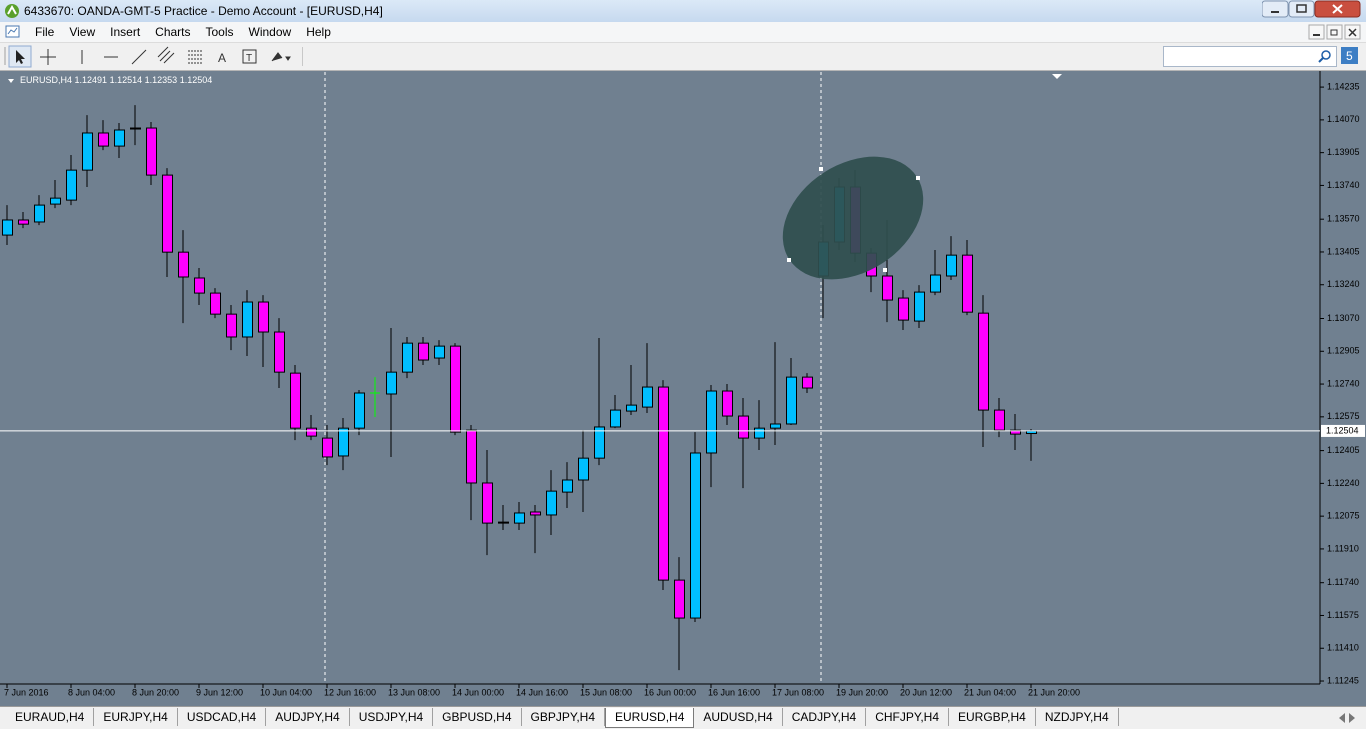 The width and height of the screenshot is (1366, 729). Describe the element at coordinates (1057, 76) in the screenshot. I see `chart-shift-marker` at that location.